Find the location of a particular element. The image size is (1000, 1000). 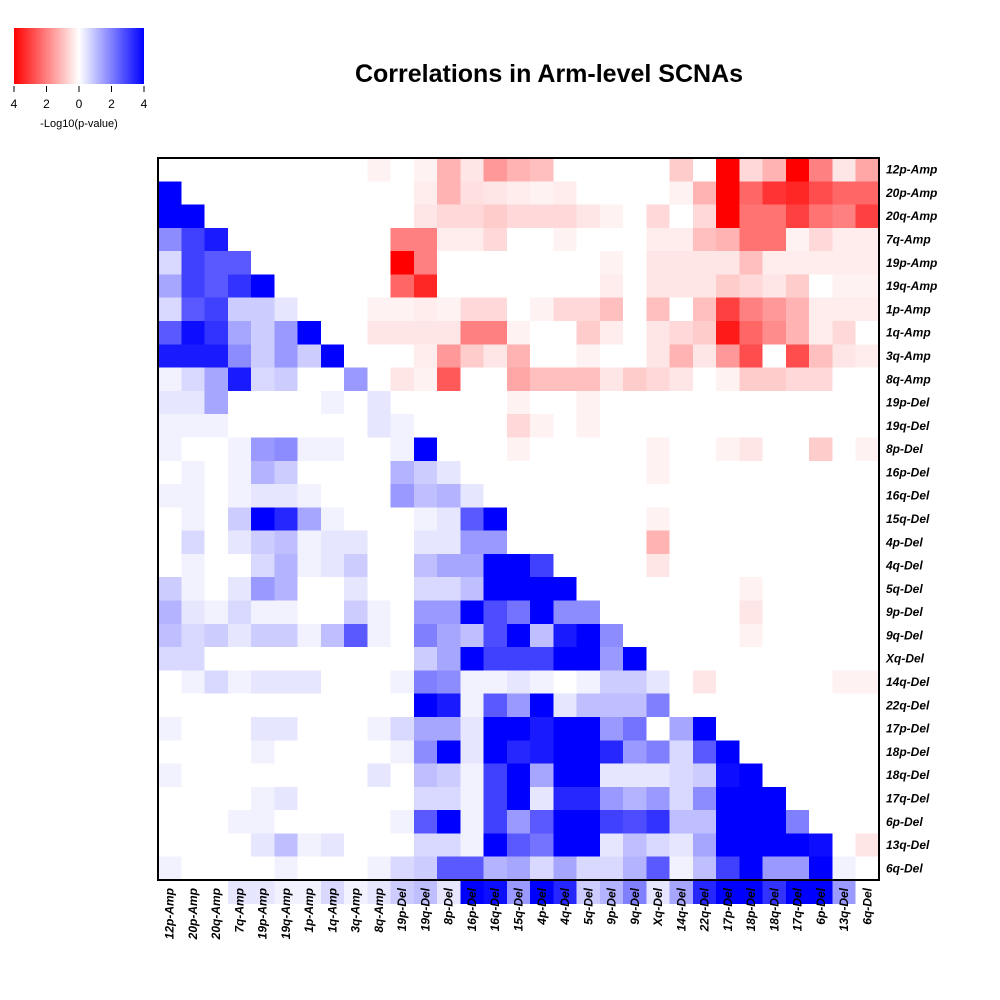

row-label: Xq-Del is located at coordinates (905, 659).